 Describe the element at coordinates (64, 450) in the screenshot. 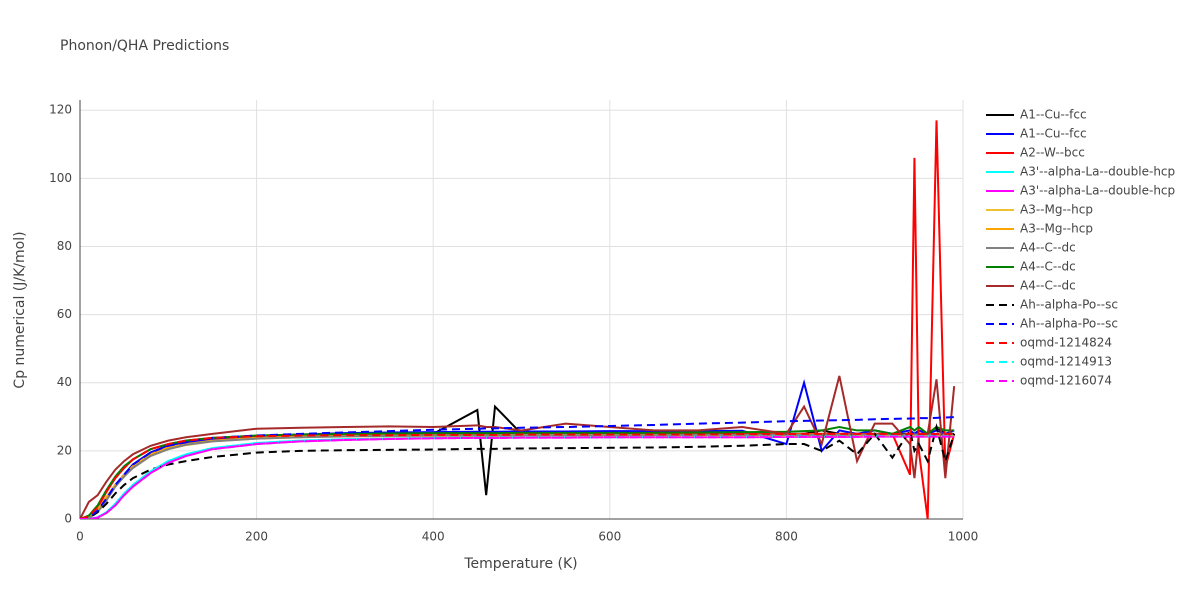

I see `y-tick-label: 20` at that location.